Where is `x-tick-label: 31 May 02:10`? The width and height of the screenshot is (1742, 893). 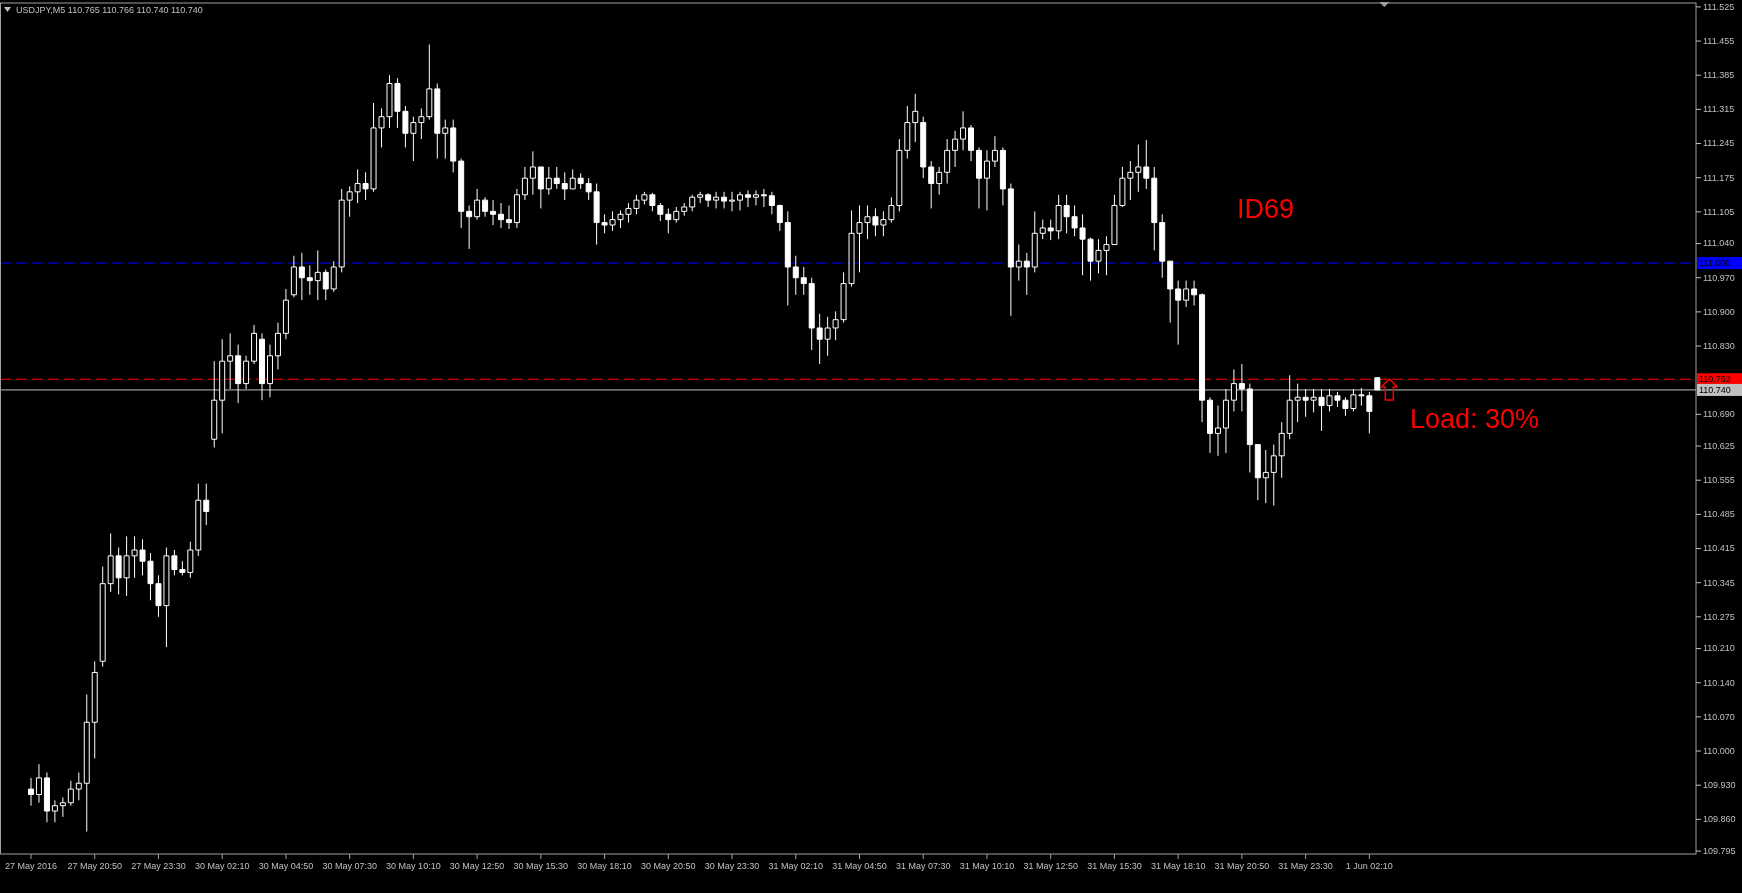
x-tick-label: 31 May 02:10 is located at coordinates (796, 866).